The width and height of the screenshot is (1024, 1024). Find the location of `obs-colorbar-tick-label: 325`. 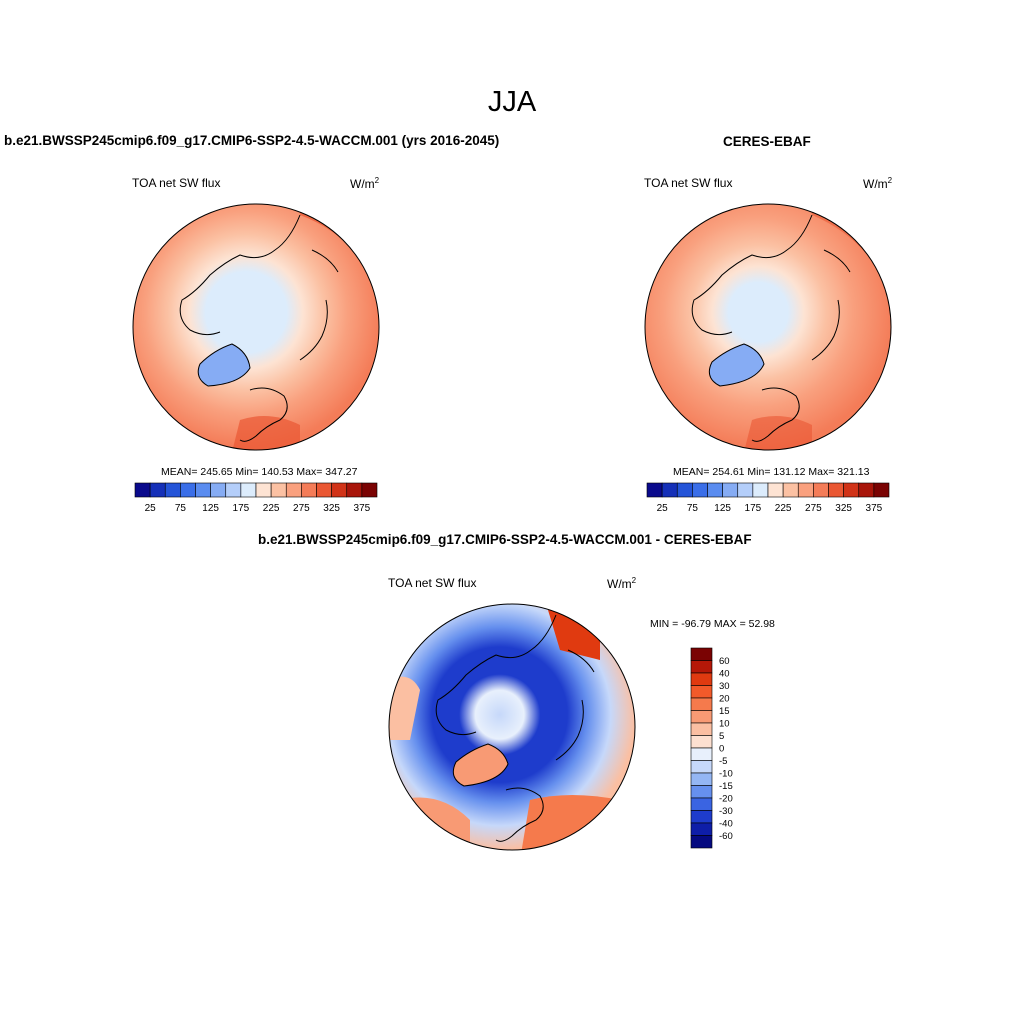

obs-colorbar-tick-label: 325 is located at coordinates (843, 508).